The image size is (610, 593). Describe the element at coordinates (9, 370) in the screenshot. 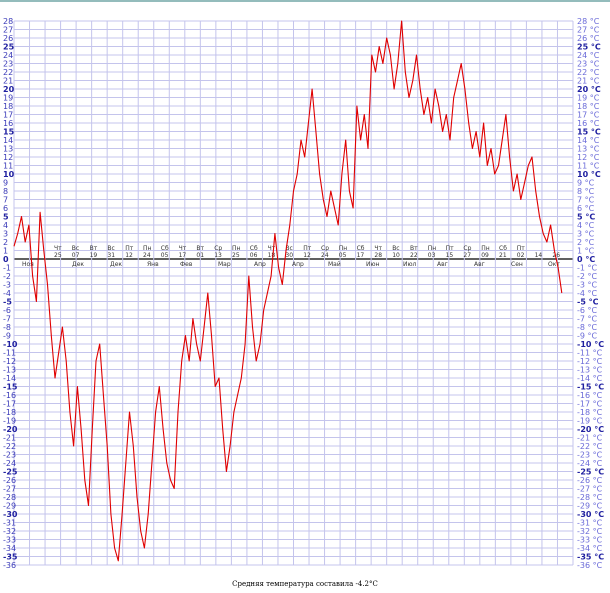

I see `y-tick-label-left: -13` at that location.